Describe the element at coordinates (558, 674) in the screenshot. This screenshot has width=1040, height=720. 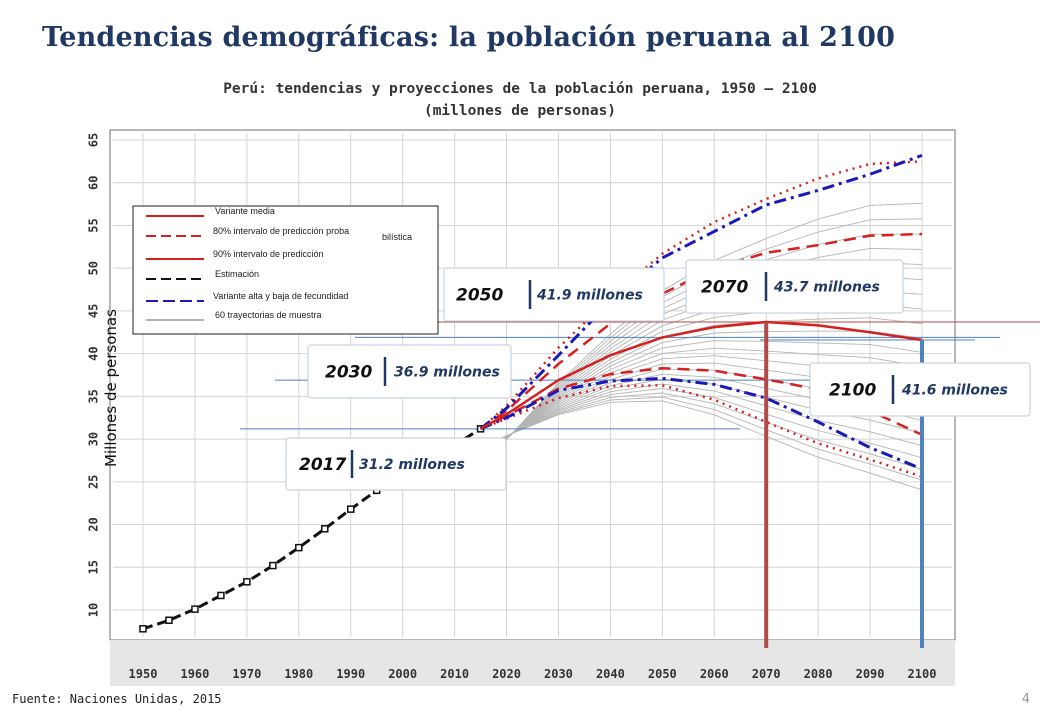
I see `x-tick-label-2030: 2030` at that location.